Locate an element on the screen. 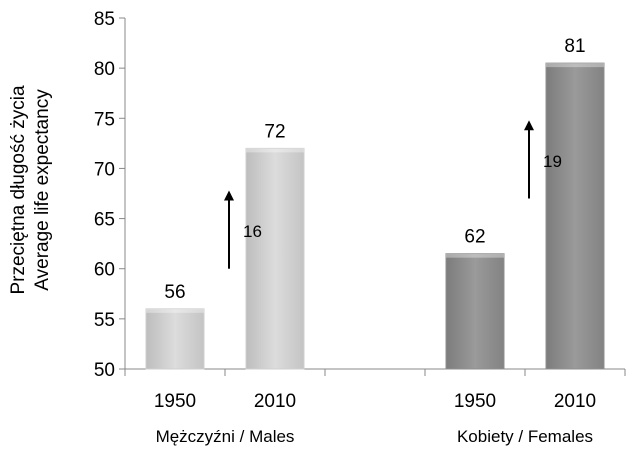 The image size is (633, 449). y-tick-label: 65 is located at coordinates (104, 220).